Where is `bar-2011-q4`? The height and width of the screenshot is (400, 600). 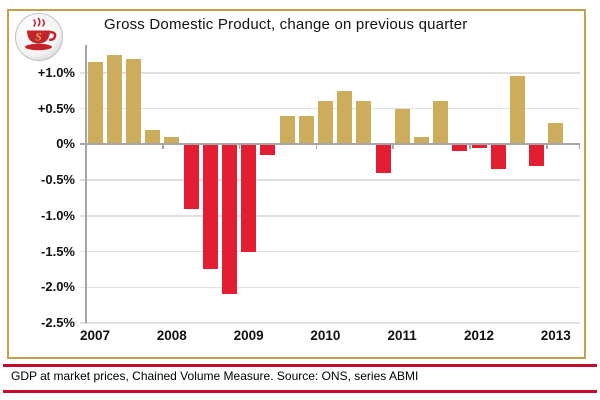 bar-2011-q4 is located at coordinates (460, 148).